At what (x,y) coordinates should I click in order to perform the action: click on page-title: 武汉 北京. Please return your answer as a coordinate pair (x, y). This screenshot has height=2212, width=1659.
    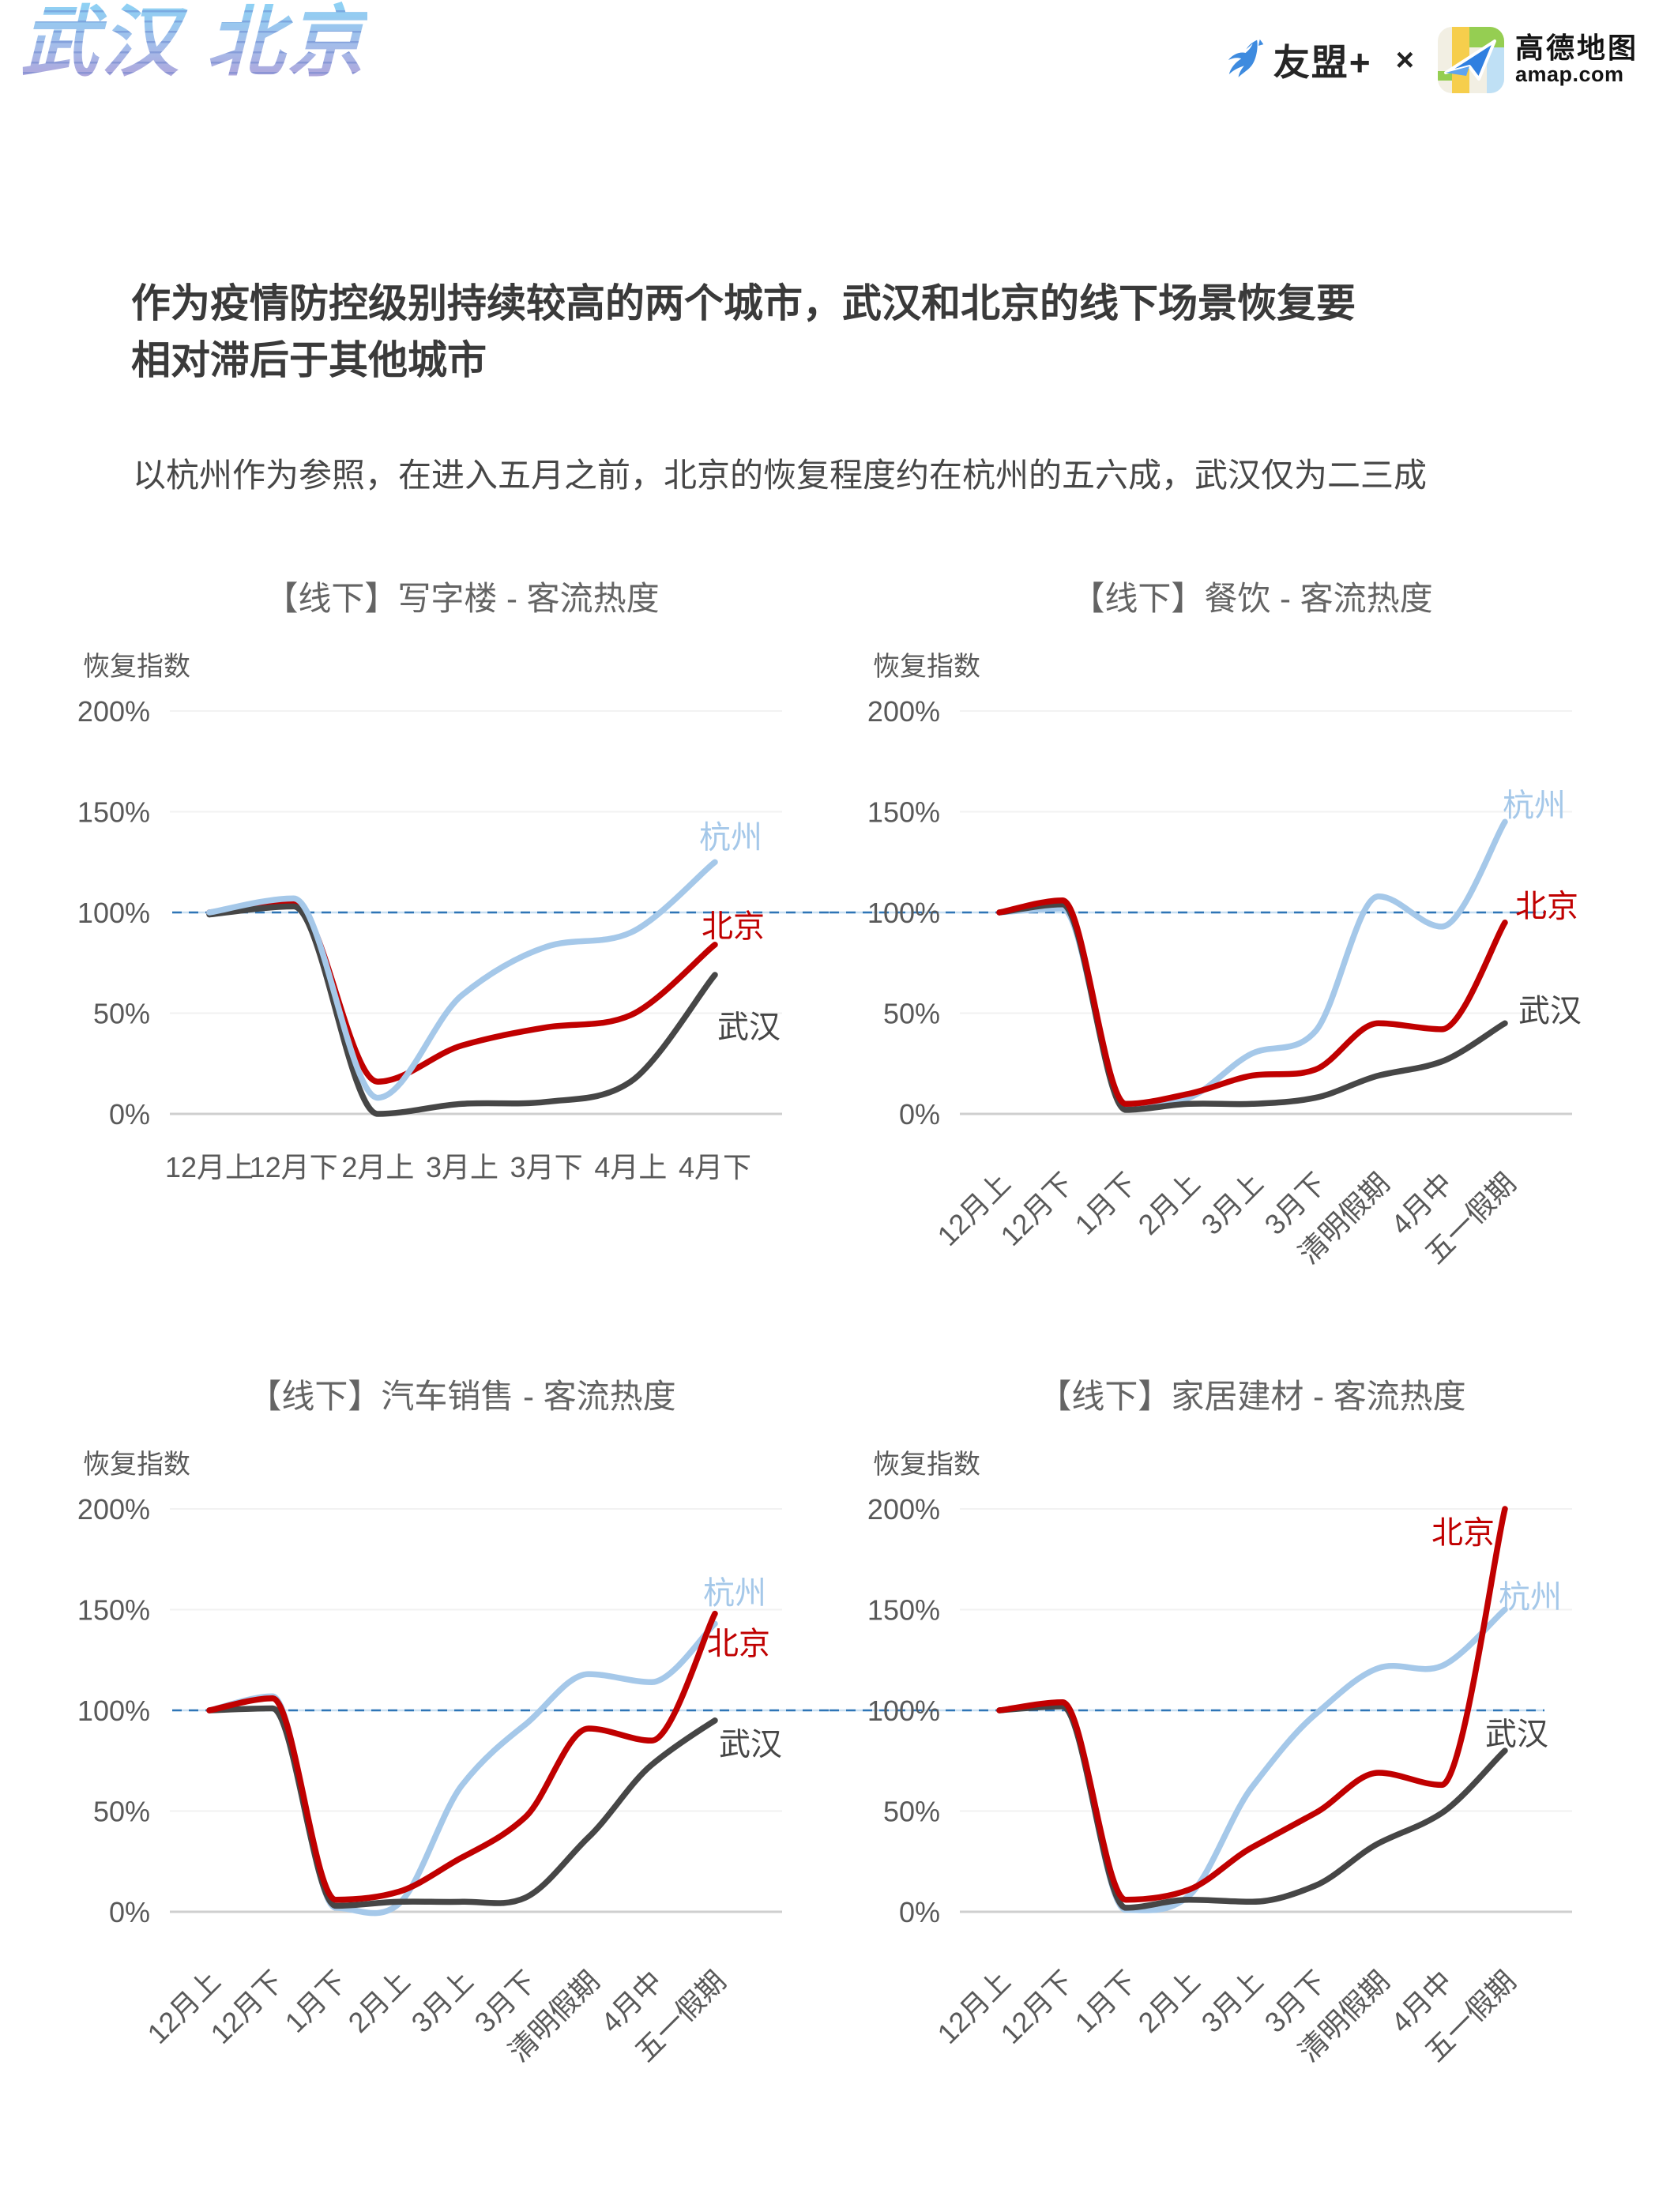
    Looking at the image, I should click on (195, 43).